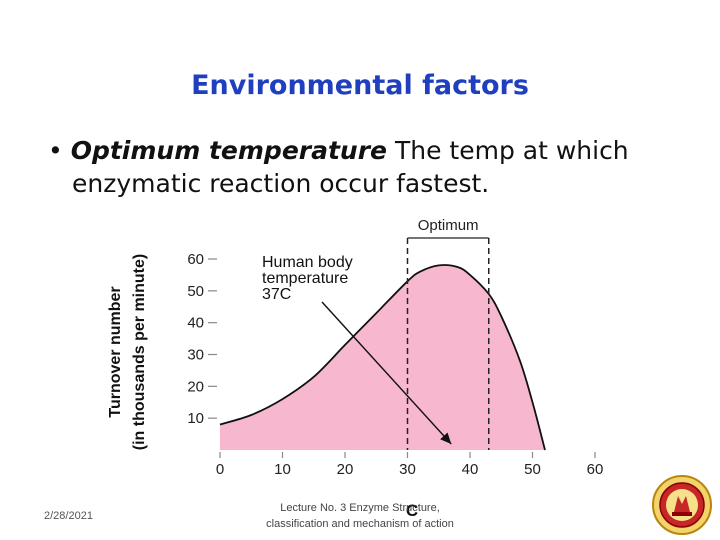  Describe the element at coordinates (195, 386) in the screenshot. I see `y-tick-label: 20` at that location.